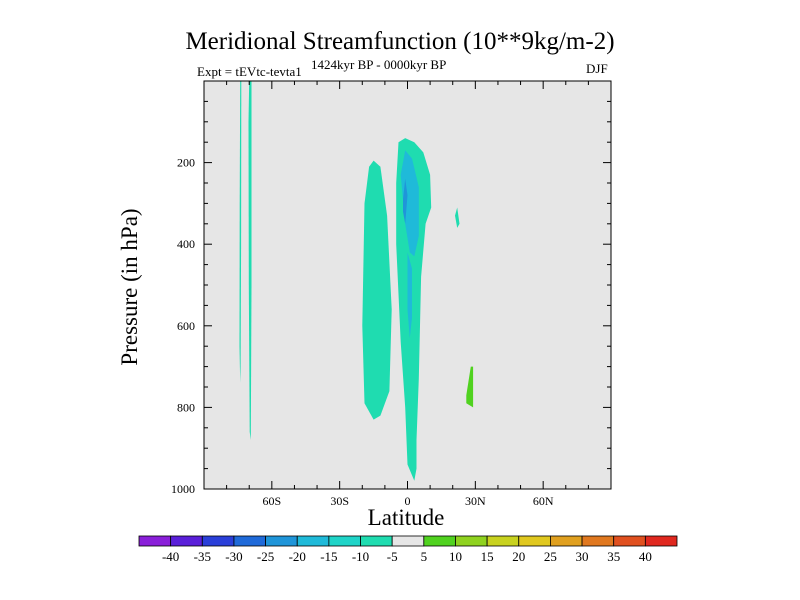 This screenshot has width=800, height=600. I want to click on colorbar-label: 5, so click(424, 556).